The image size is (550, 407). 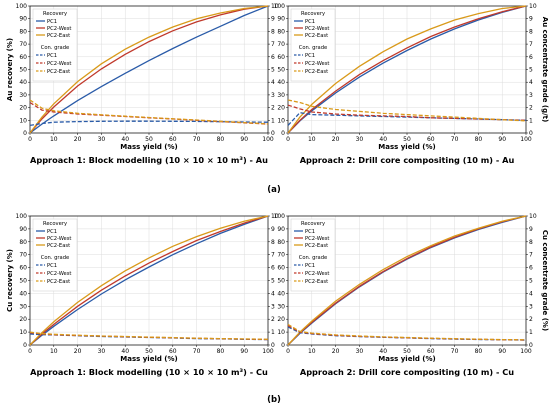 What do you see at coordinates (273, 57) in the screenshot?
I see `y2-tick-label: 6` at bounding box center [273, 57].